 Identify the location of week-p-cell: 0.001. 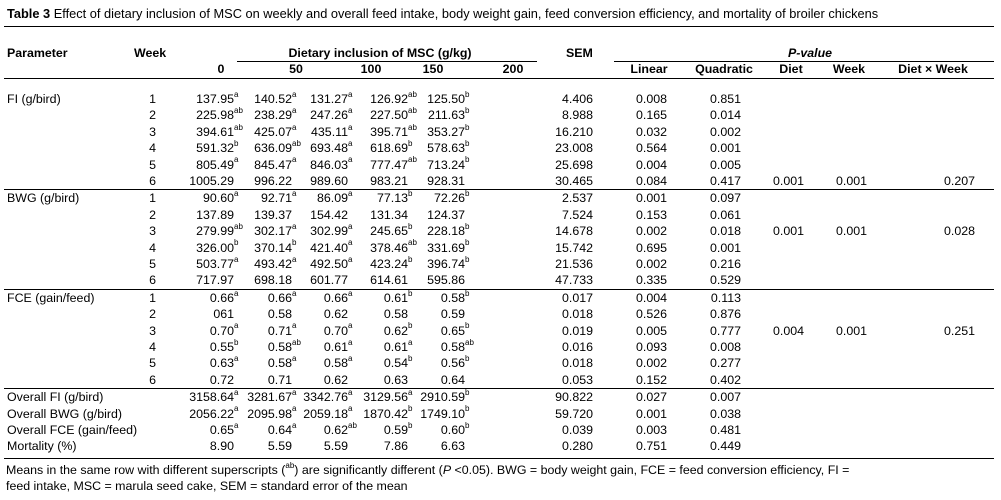
(851, 231).